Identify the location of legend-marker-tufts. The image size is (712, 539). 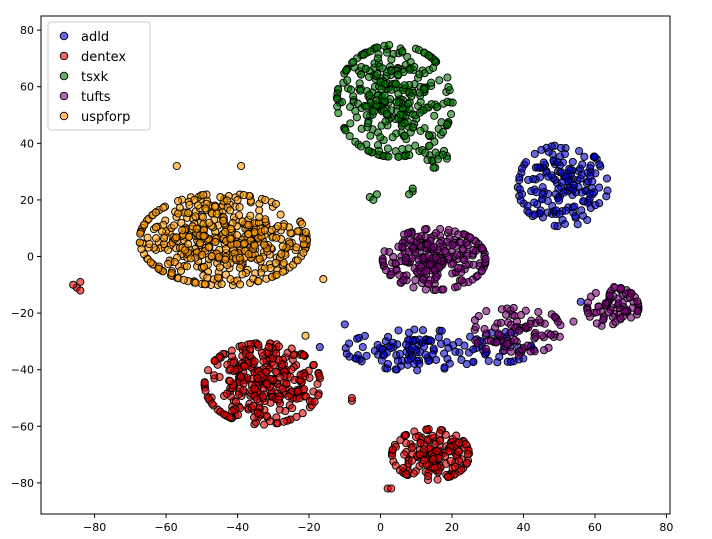
(64, 96).